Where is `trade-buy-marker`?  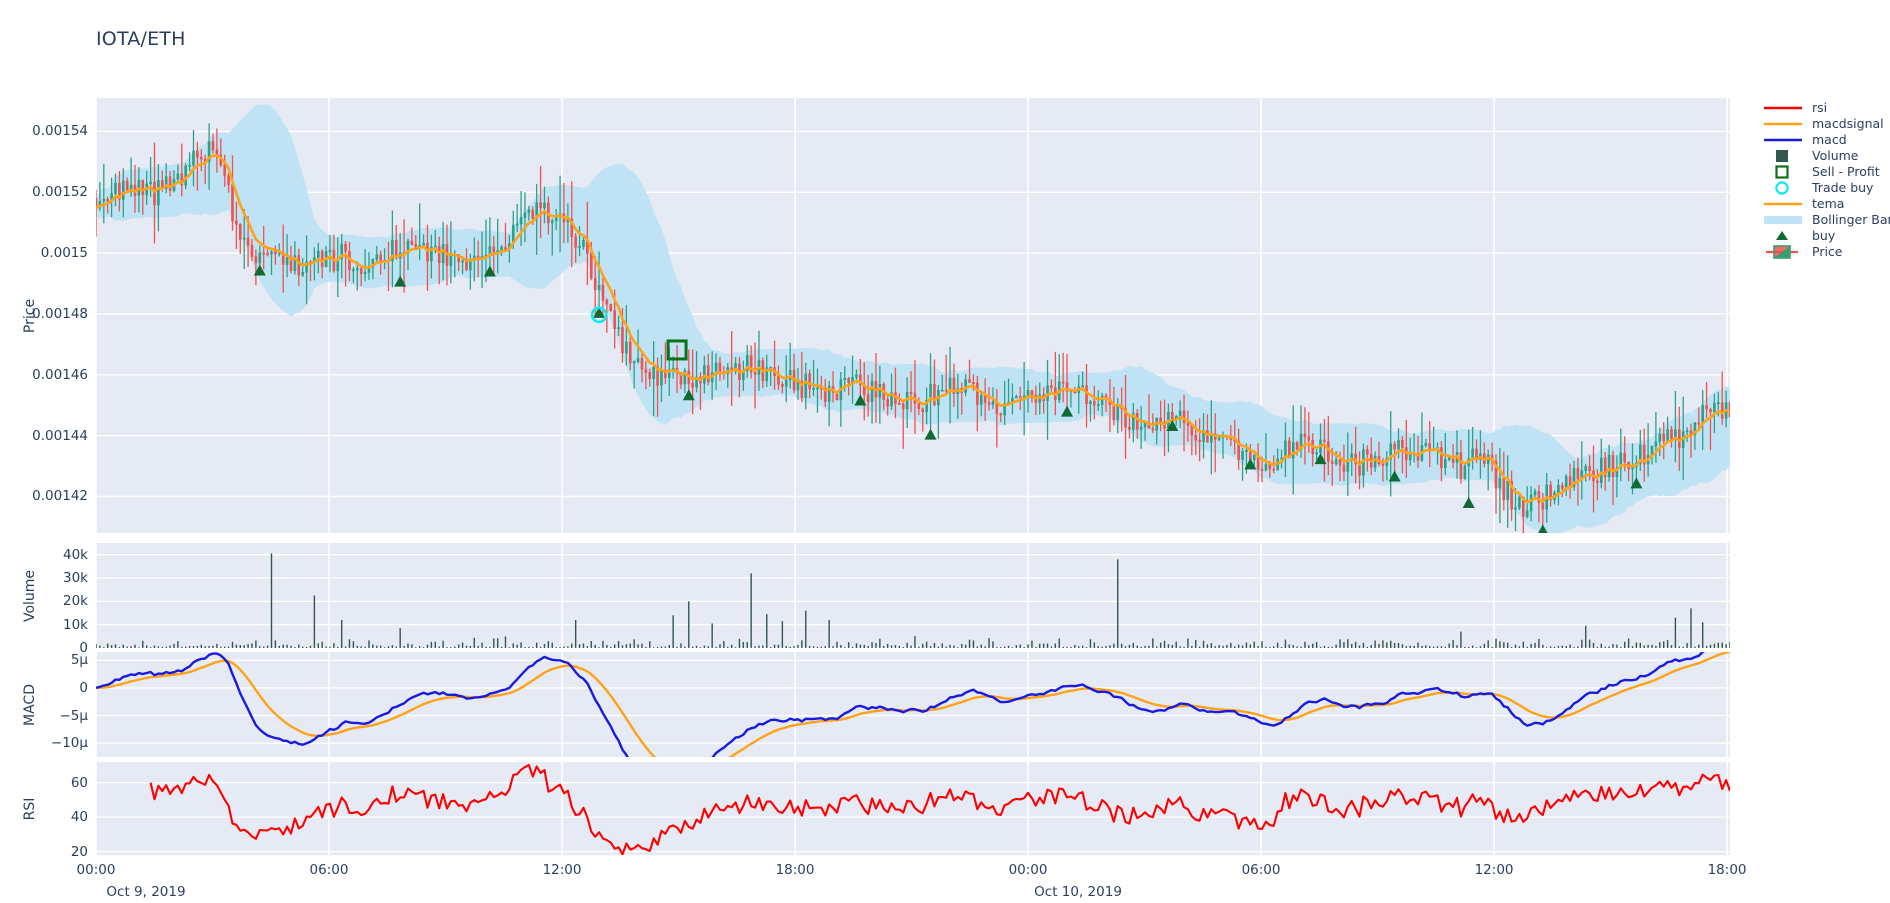 trade-buy-marker is located at coordinates (599, 315).